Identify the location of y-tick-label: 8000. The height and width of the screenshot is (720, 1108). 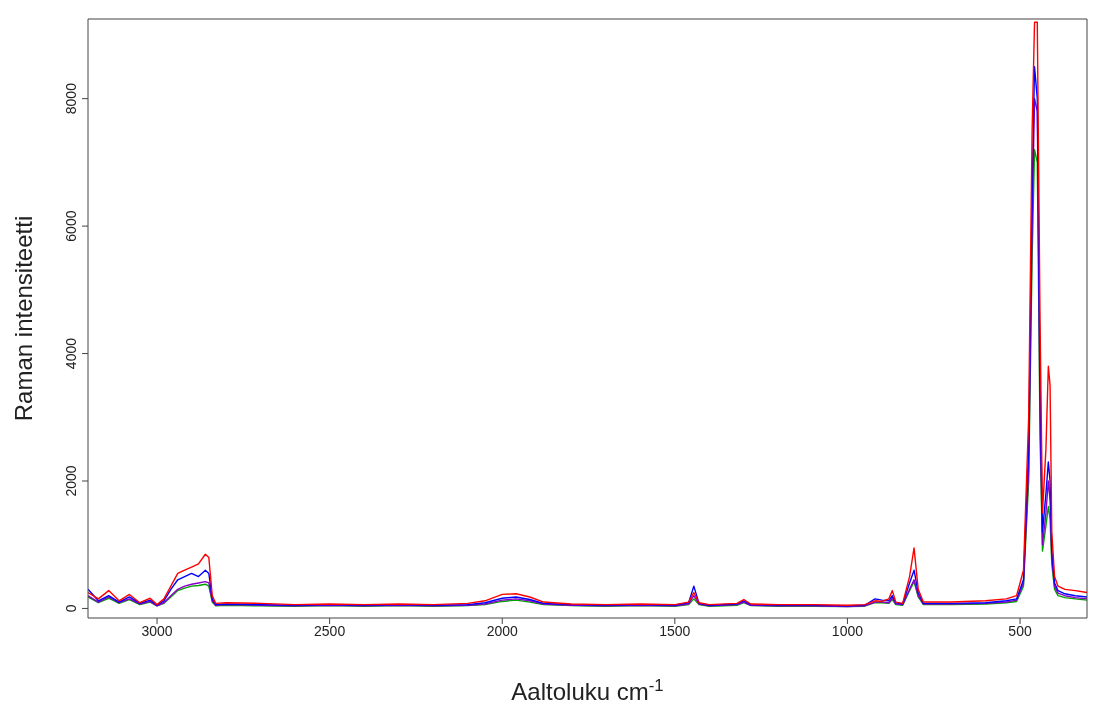
(71, 98).